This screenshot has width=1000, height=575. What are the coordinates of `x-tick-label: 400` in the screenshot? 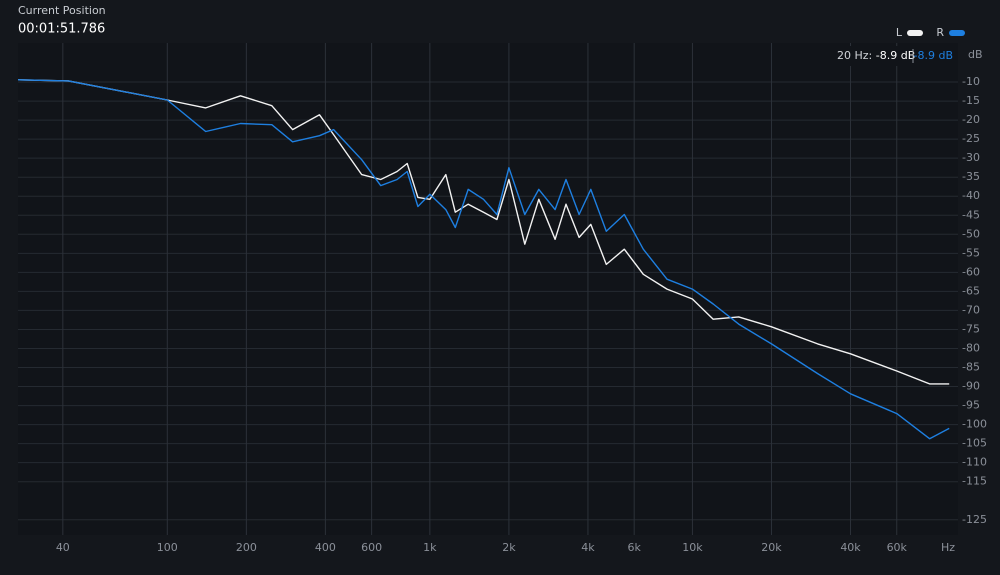 It's located at (325, 547).